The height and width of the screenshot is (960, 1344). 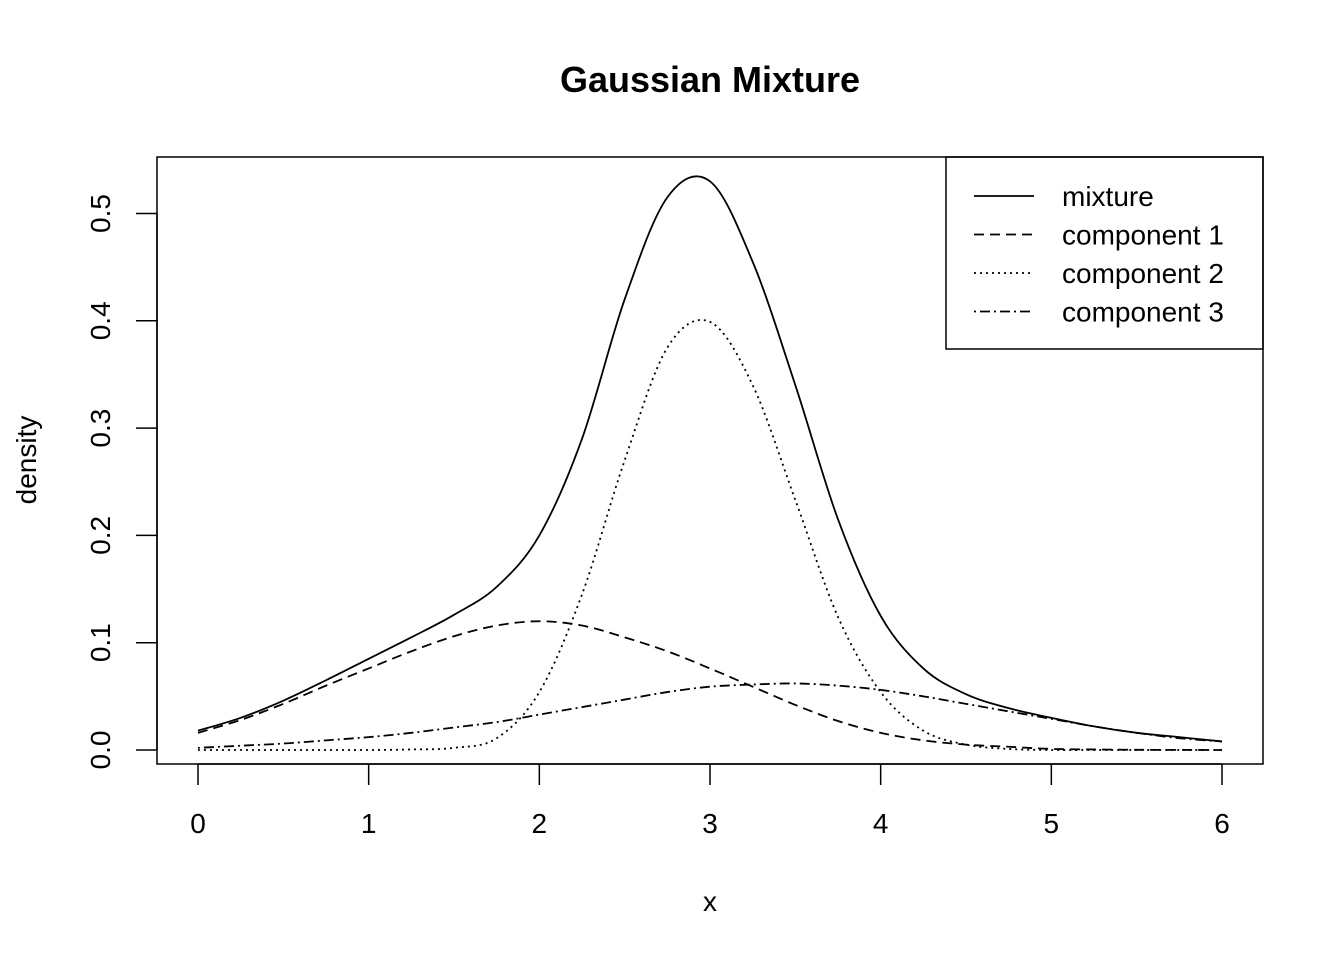 I want to click on x-axis-label: x, so click(x=710, y=901).